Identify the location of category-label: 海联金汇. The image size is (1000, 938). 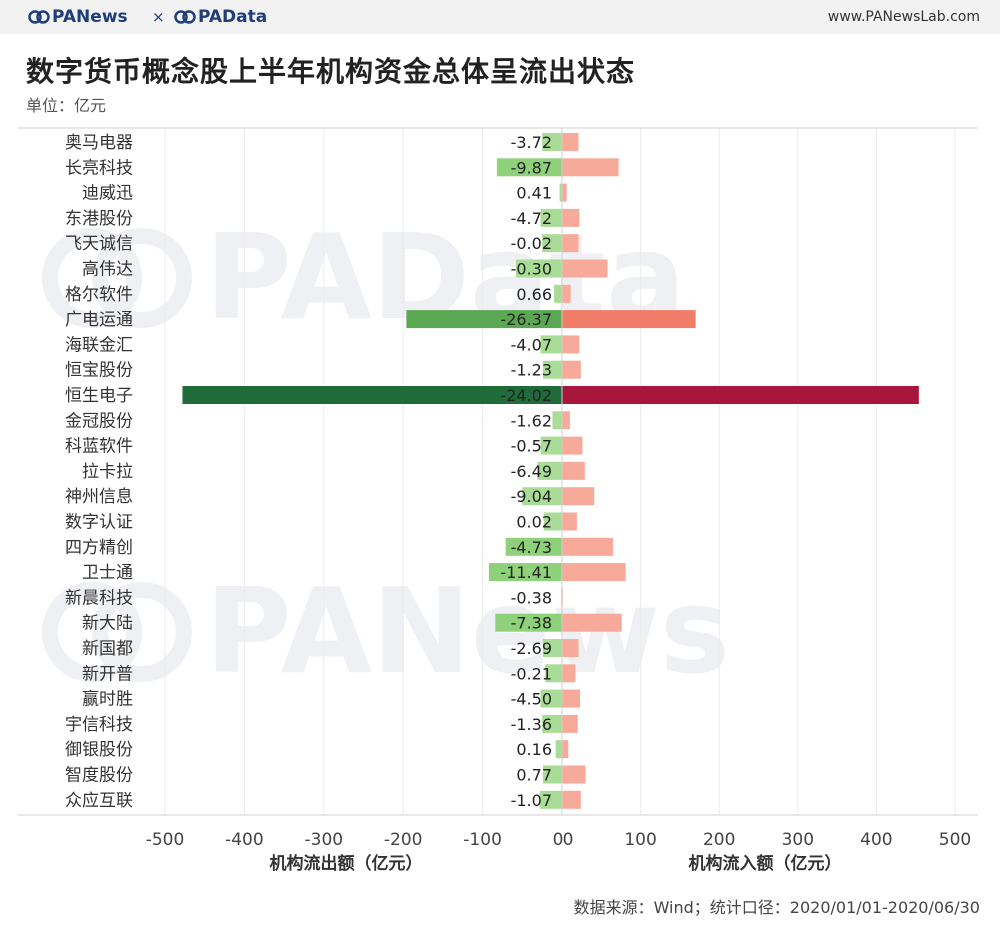
(99, 345).